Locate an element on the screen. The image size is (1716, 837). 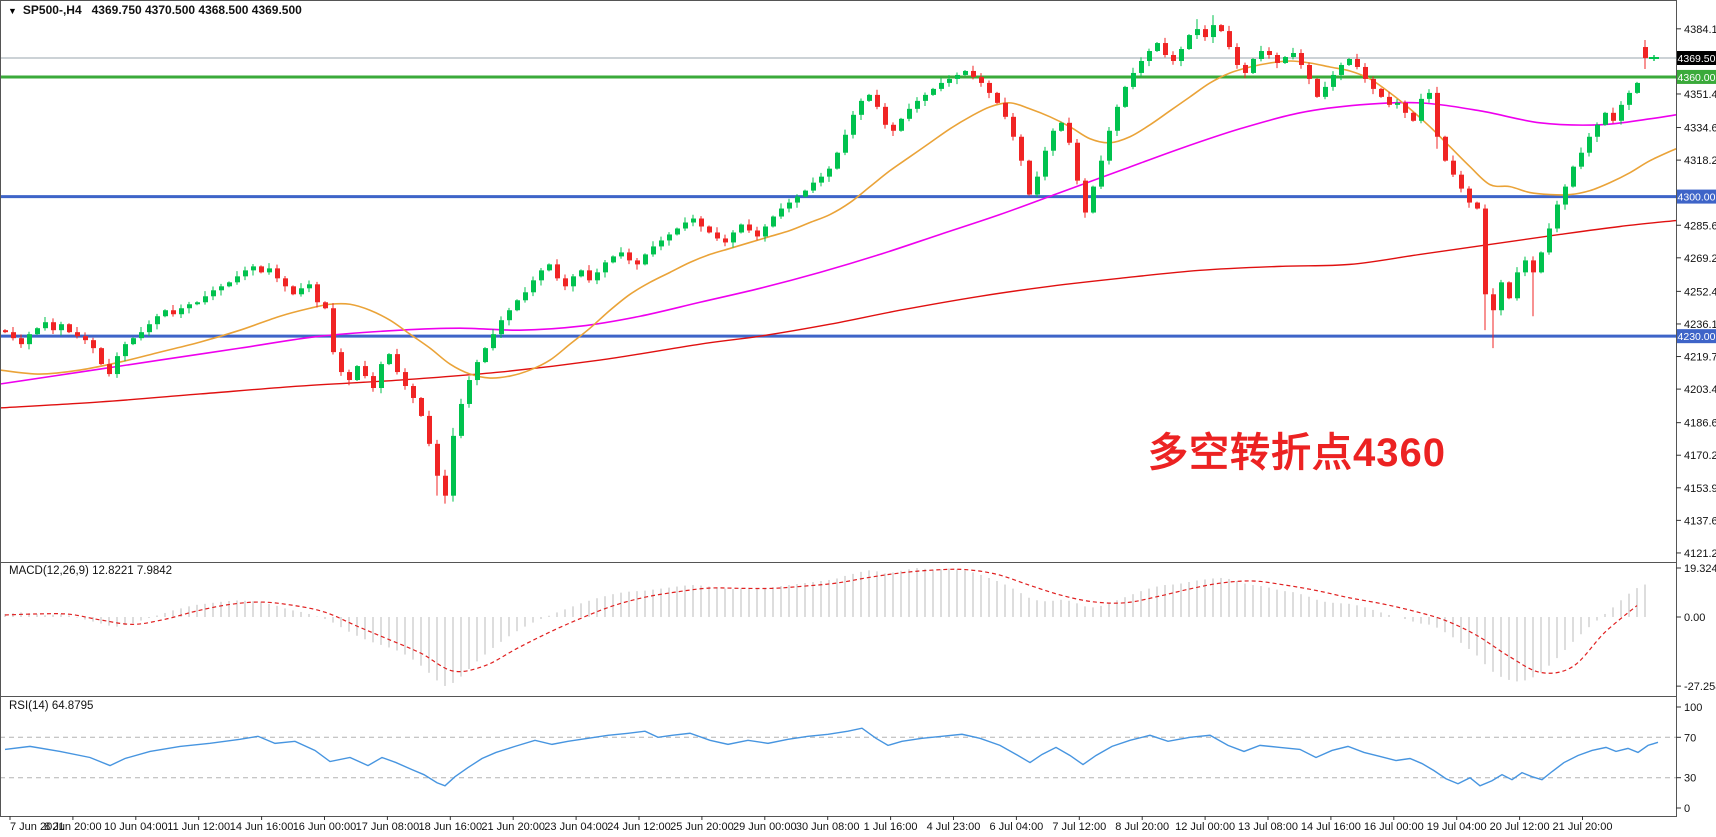
svg-text: 16 Jul 00:00 is located at coordinates (1394, 827).